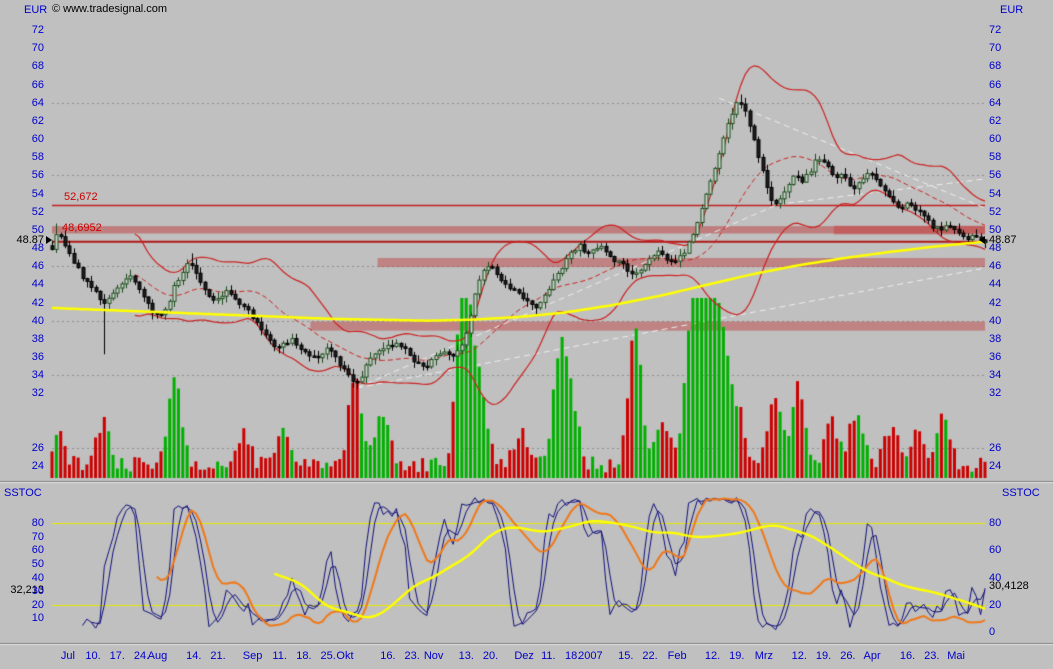 This screenshot has height=669, width=1053. I want to click on alert-line-label: 48,6952, so click(82, 228).